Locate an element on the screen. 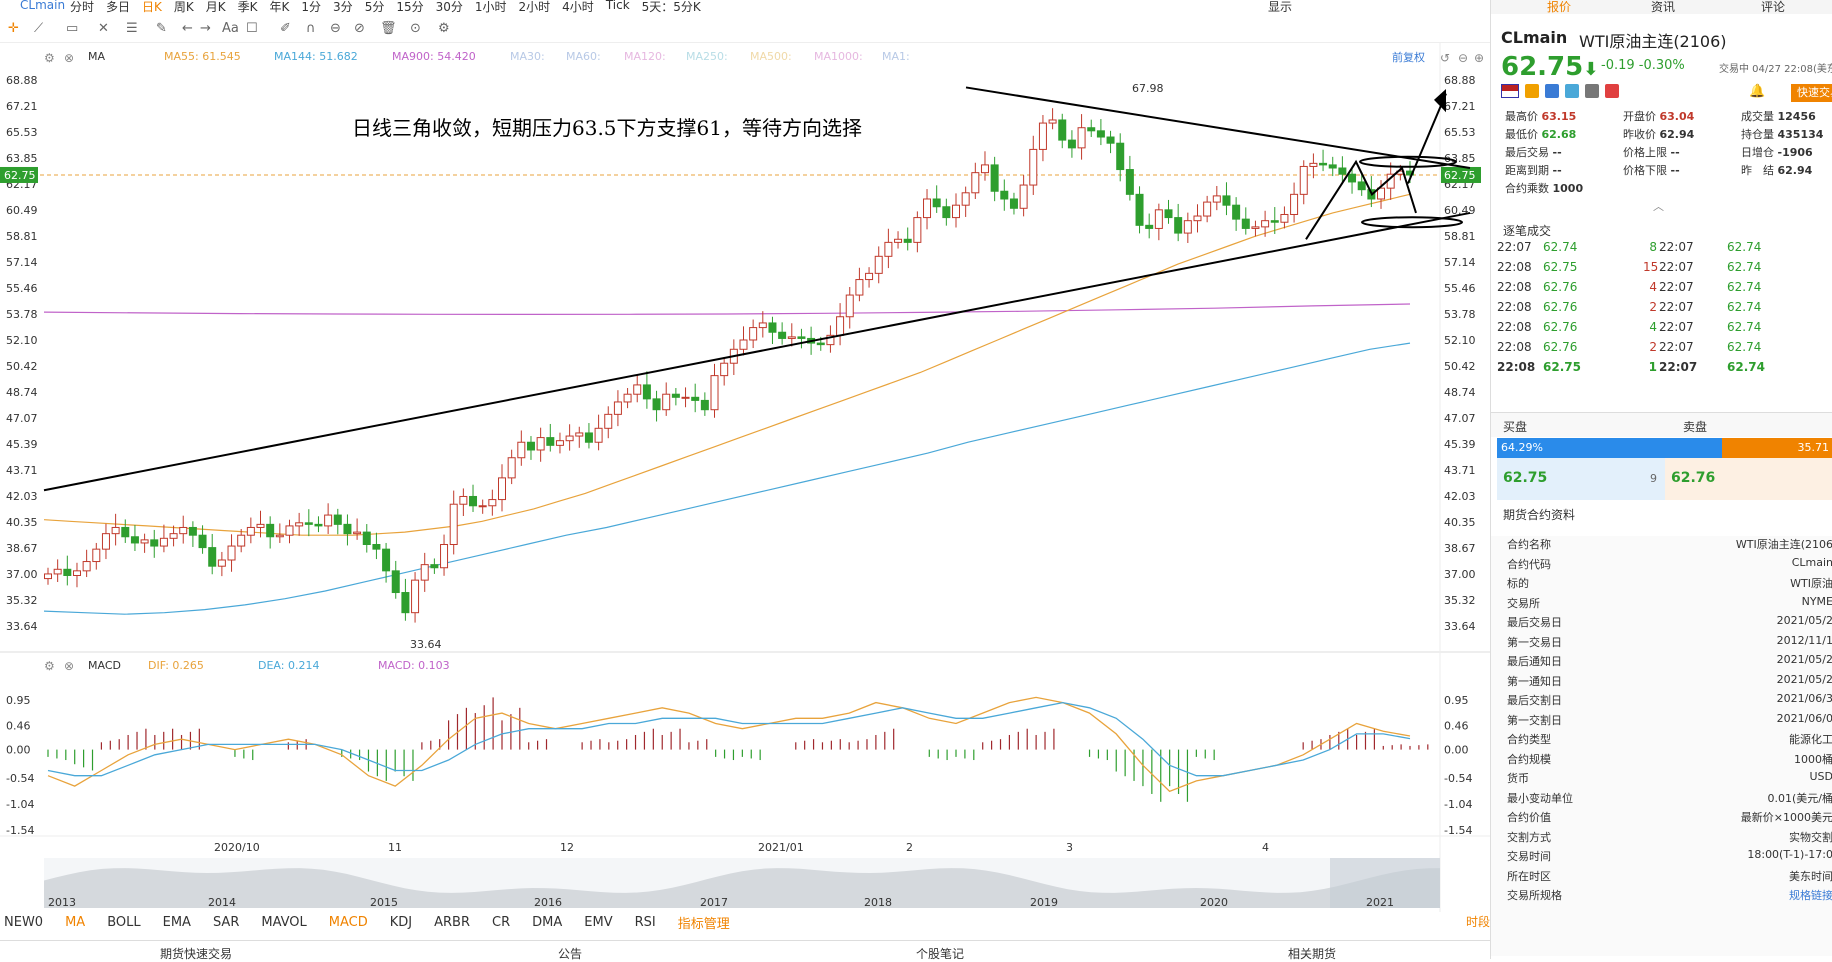 The height and width of the screenshot is (962, 1832). macd-tick-right: -1.04 is located at coordinates (1458, 804).